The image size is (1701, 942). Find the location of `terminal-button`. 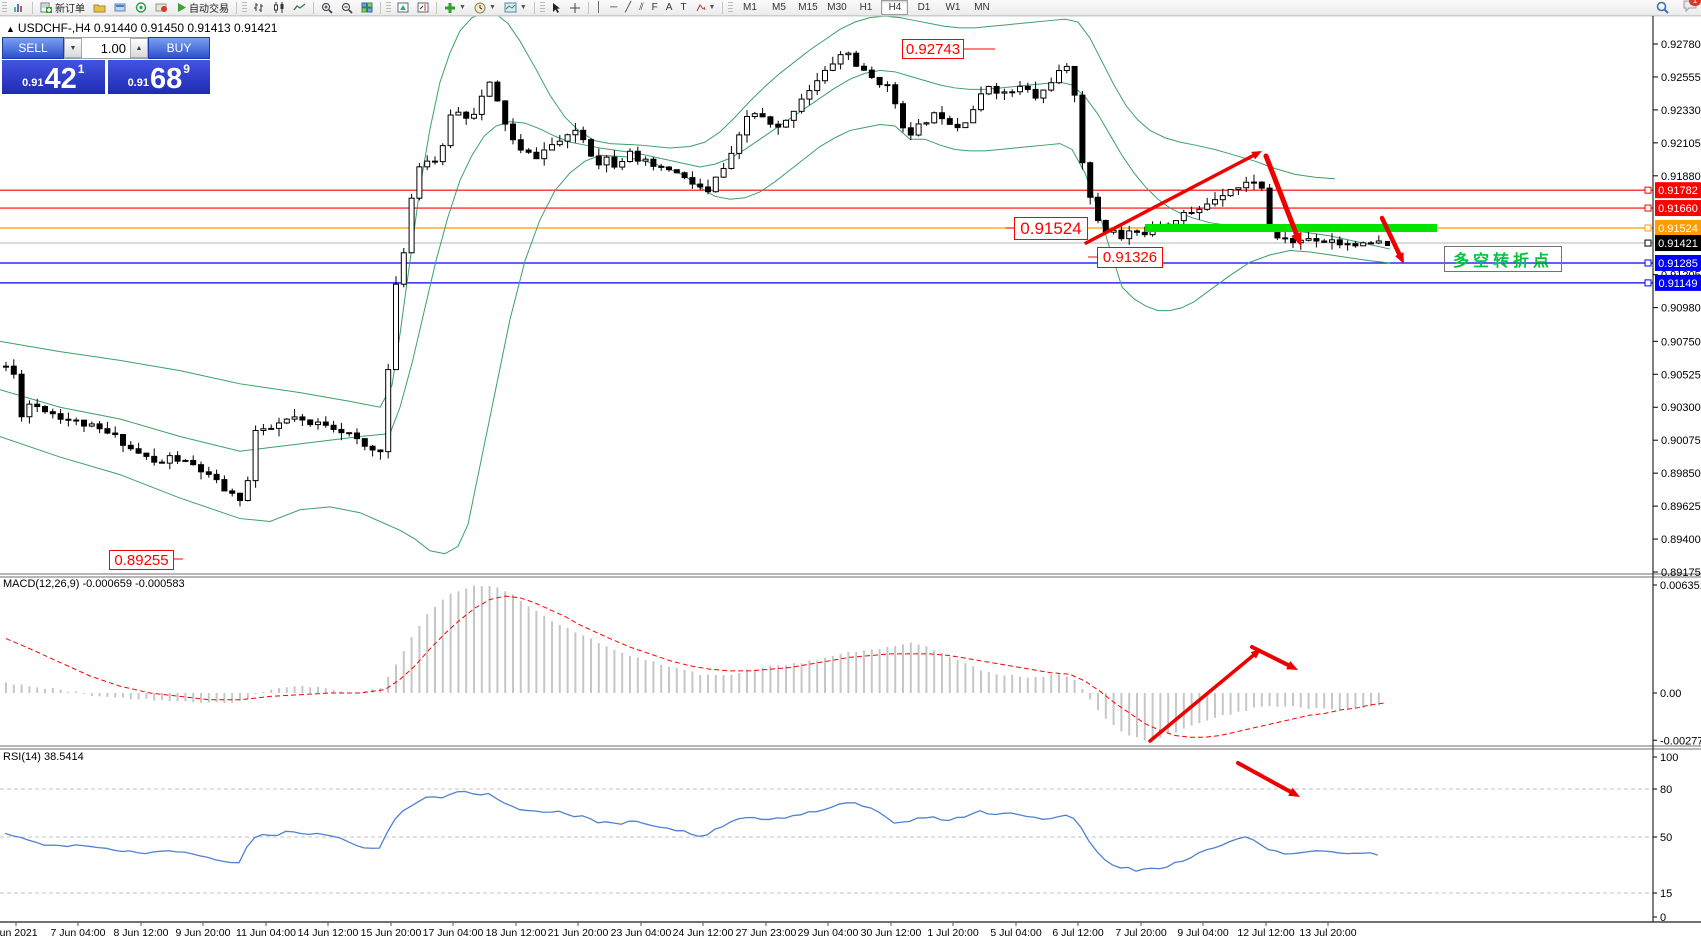

terminal-button is located at coordinates (161, 8).